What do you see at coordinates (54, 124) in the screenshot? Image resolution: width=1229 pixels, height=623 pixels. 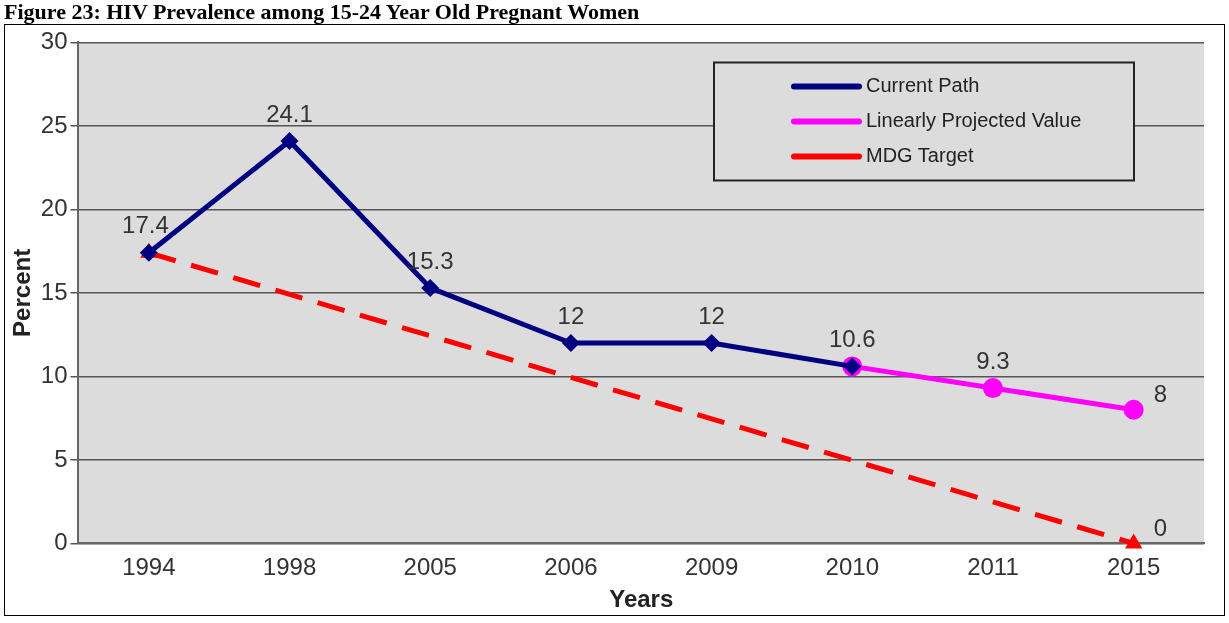 I see `y-tick-label: 25` at bounding box center [54, 124].